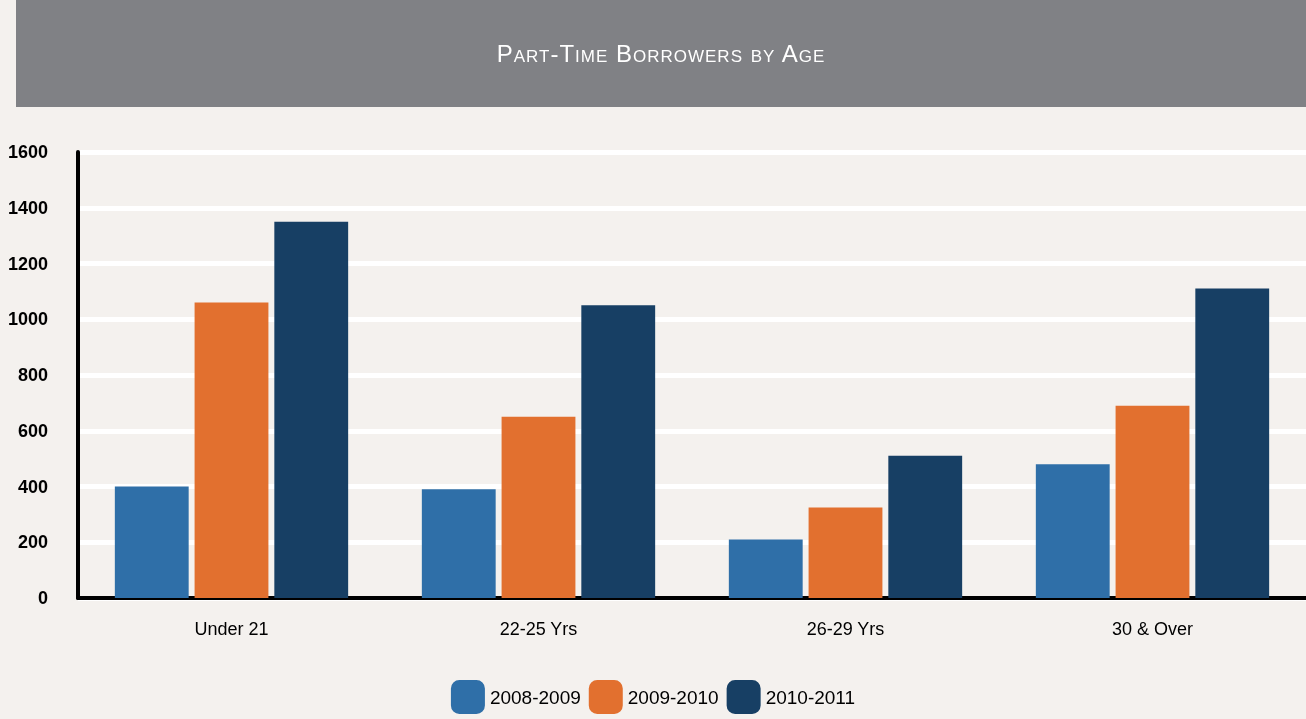 Image resolution: width=1306 pixels, height=719 pixels. Describe the element at coordinates (27, 152) in the screenshot. I see `y-tick-label: 1600` at that location.